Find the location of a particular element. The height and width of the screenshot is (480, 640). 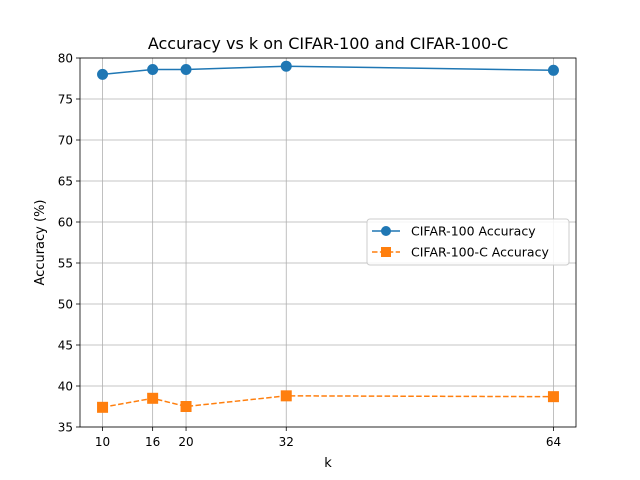

y-tick-label: 75 is located at coordinates (65, 100).